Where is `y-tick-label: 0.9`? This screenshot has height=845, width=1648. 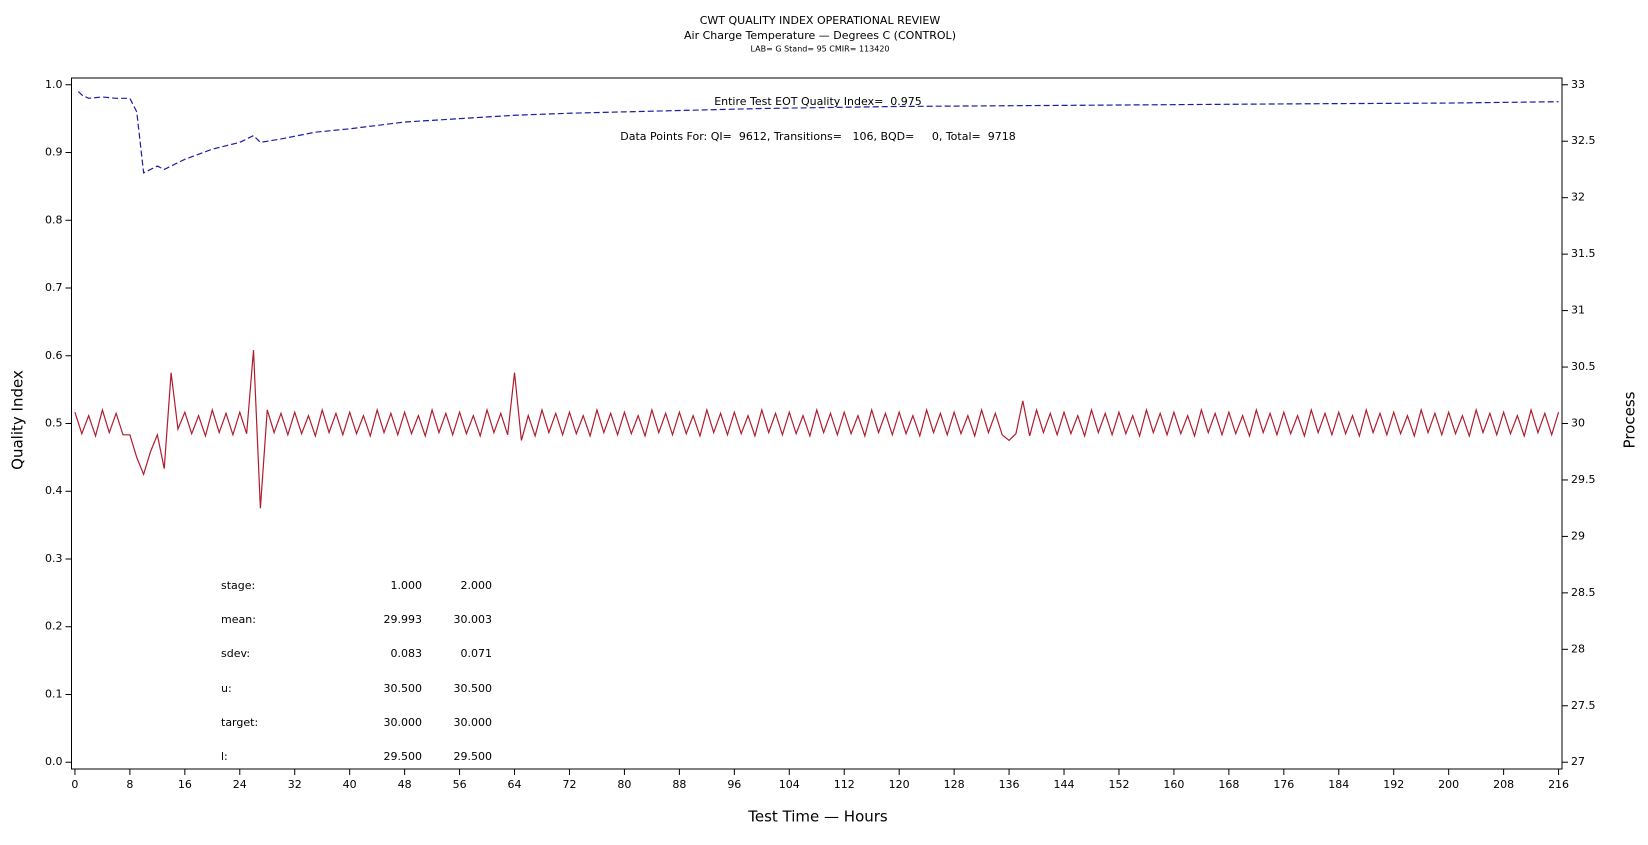 y-tick-label: 0.9 is located at coordinates (54, 152).